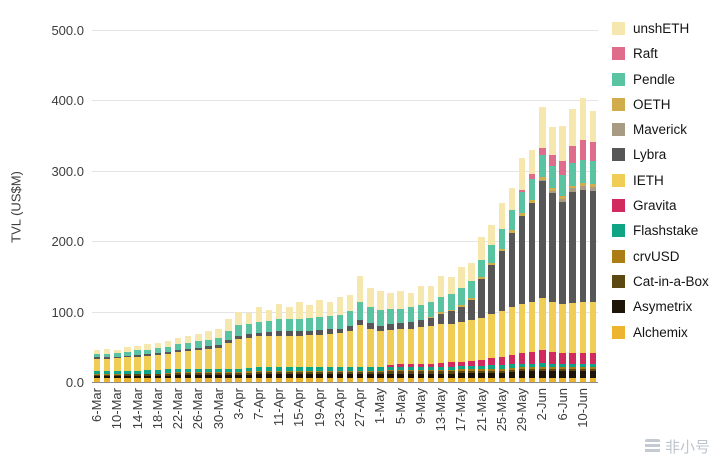 The image size is (718, 463). What do you see at coordinates (461, 410) in the screenshot?
I see `x-tick-label: 17-May` at bounding box center [461, 410].